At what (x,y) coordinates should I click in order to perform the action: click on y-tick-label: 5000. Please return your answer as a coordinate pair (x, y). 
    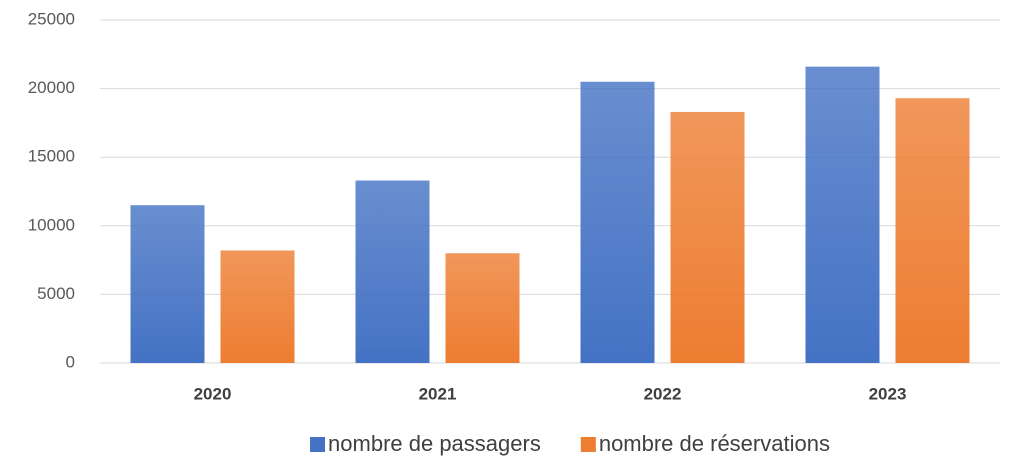
    Looking at the image, I should click on (56, 293).